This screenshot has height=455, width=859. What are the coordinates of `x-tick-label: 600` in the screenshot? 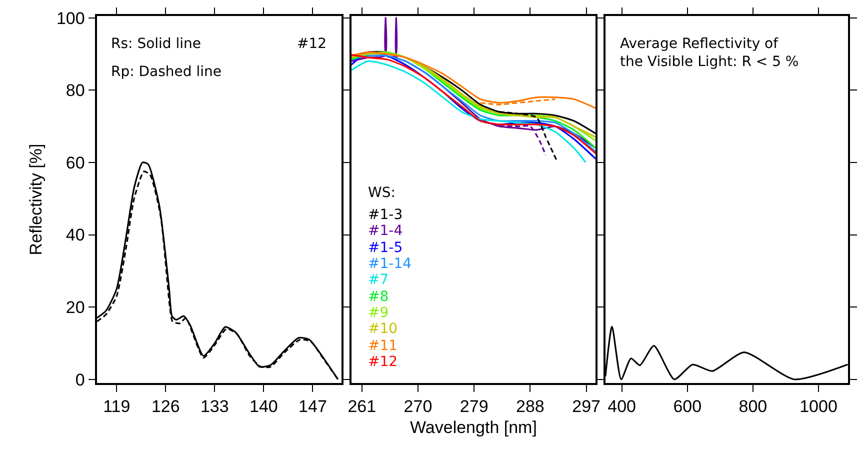 It's located at (687, 406).